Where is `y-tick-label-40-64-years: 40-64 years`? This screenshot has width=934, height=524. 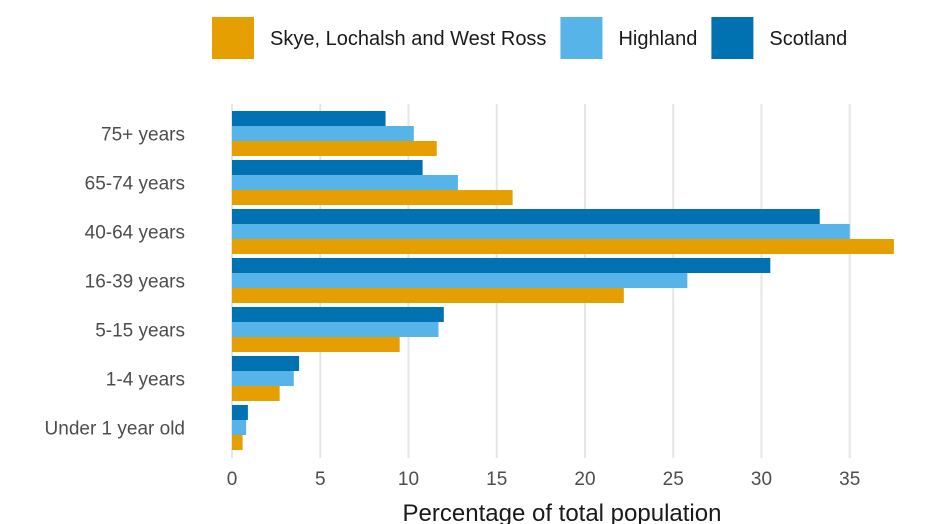
y-tick-label-40-64-years: 40-64 years is located at coordinates (135, 233).